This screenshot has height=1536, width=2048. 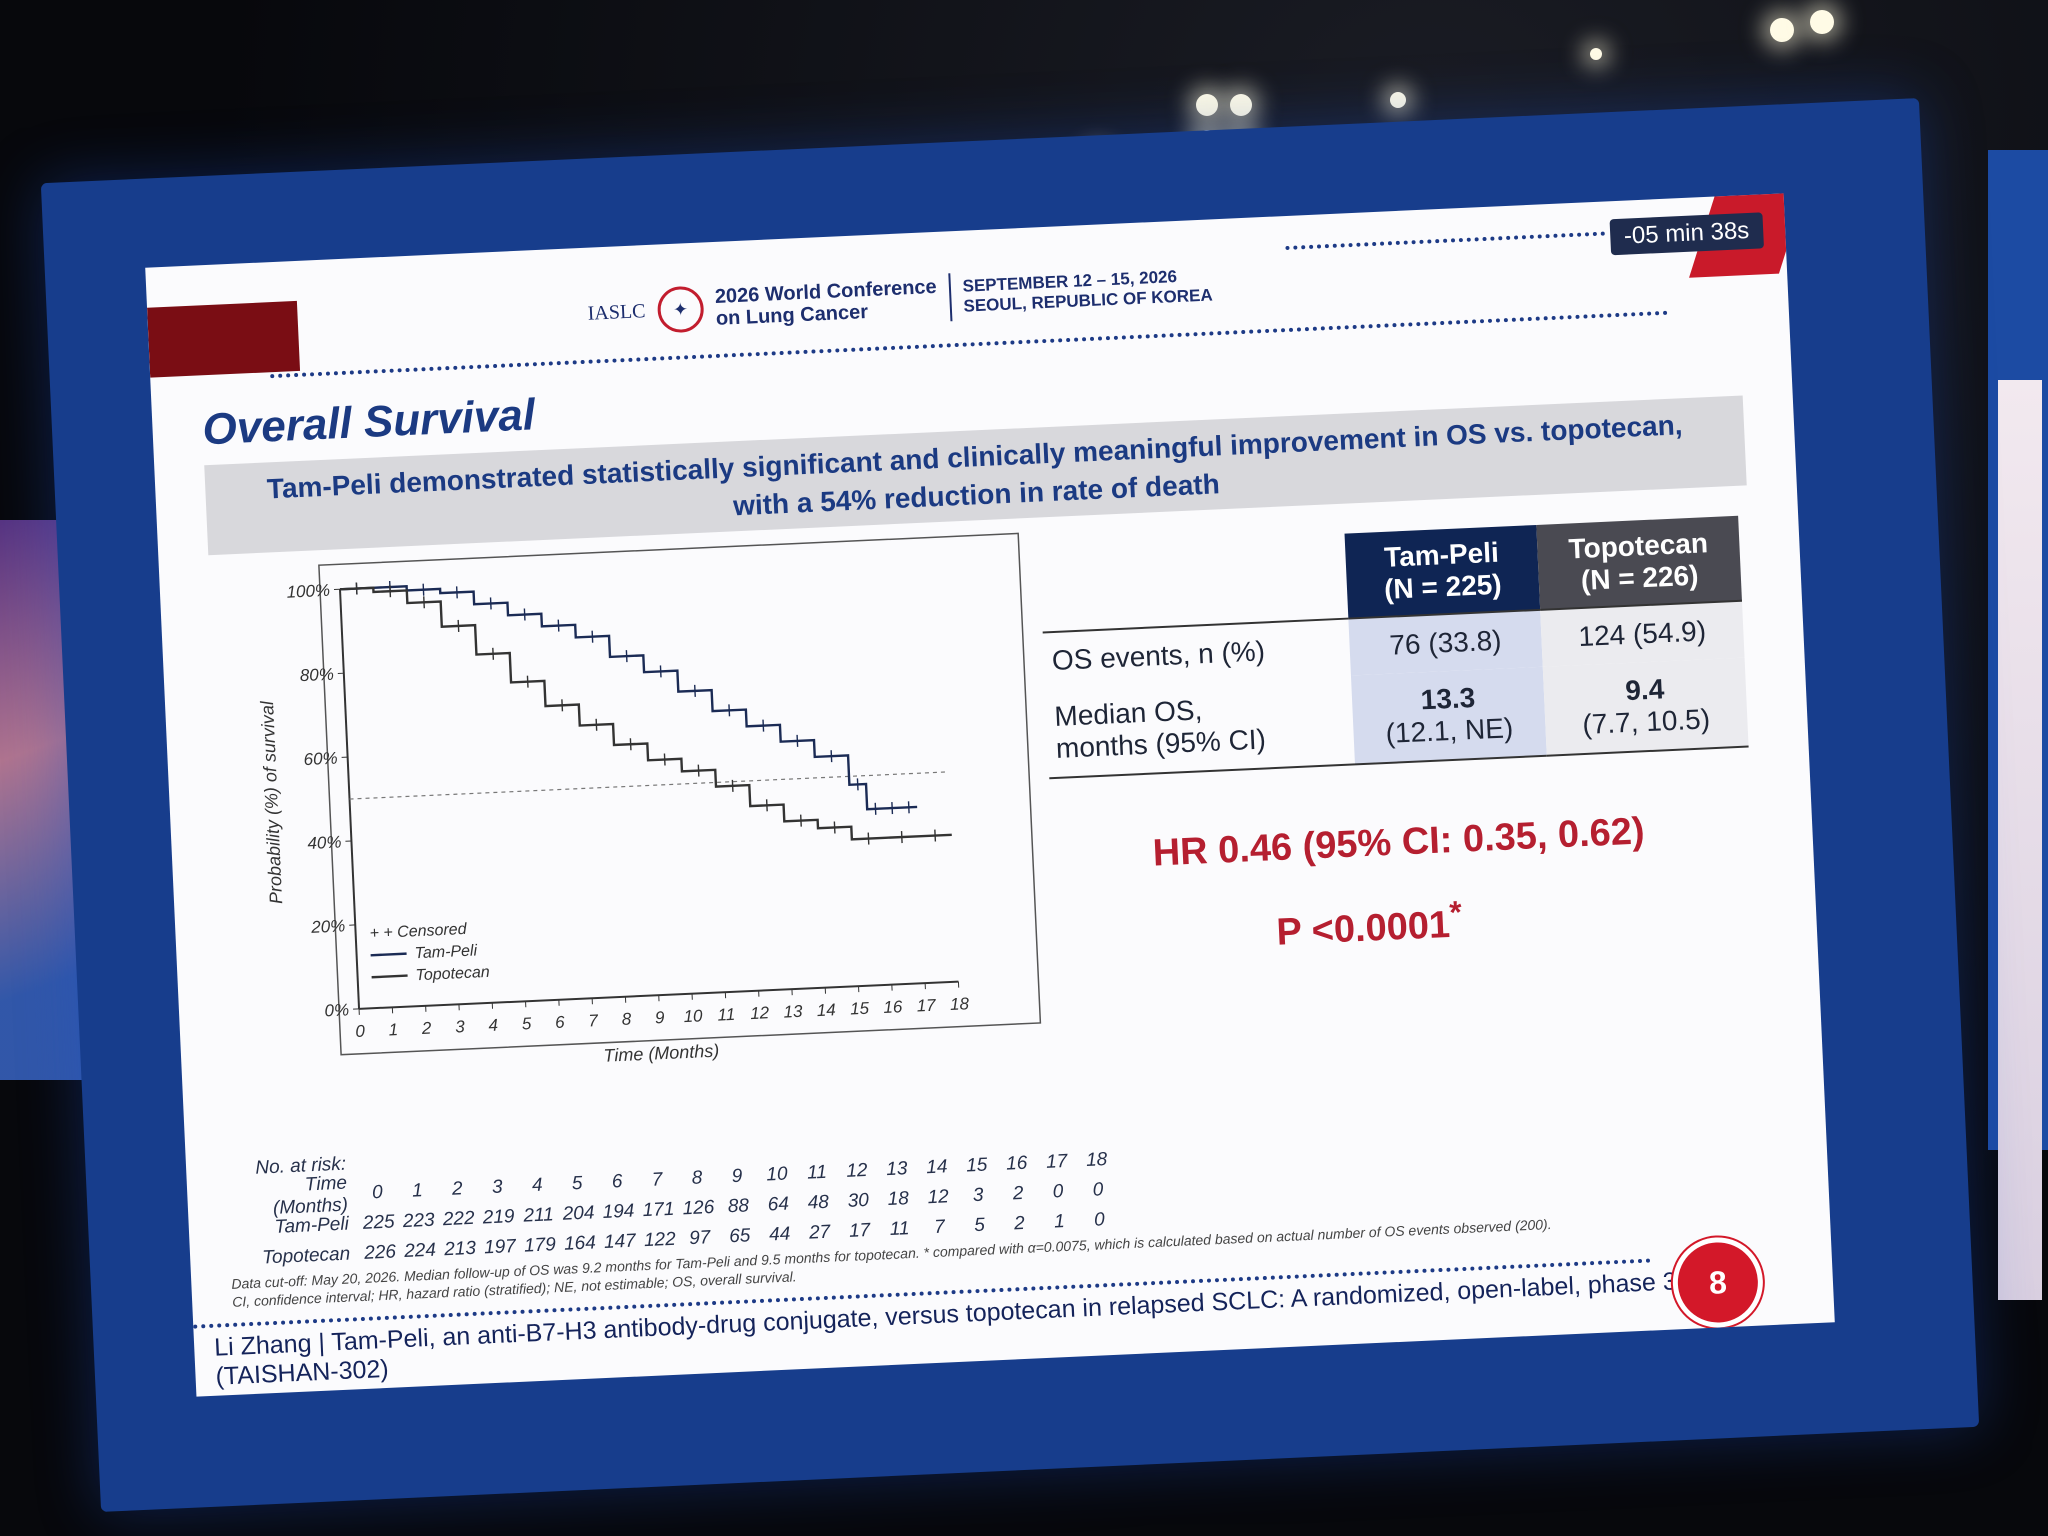 I want to click on x-tick-label: 4, so click(x=493, y=1025).